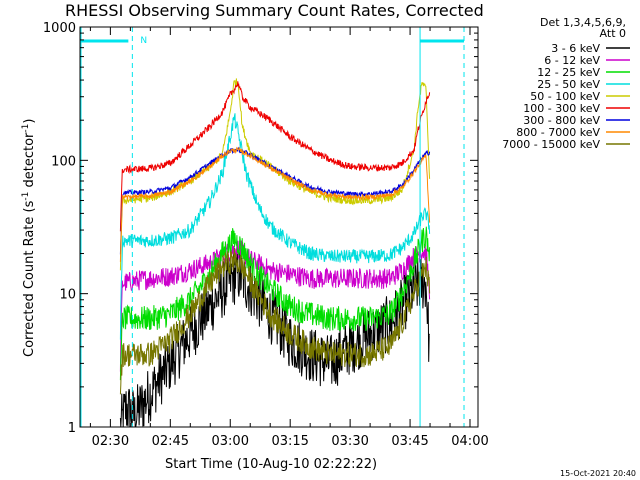 Image resolution: width=640 pixels, height=480 pixels. Describe the element at coordinates (67, 295) in the screenshot. I see `y-tick-label: 10` at that location.